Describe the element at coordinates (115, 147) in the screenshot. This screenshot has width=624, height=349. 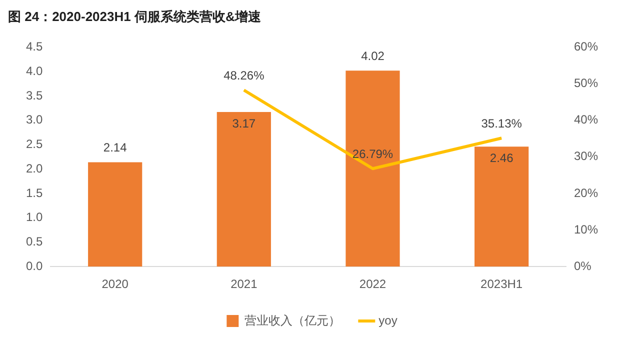
I see `data-label: 2.14` at that location.